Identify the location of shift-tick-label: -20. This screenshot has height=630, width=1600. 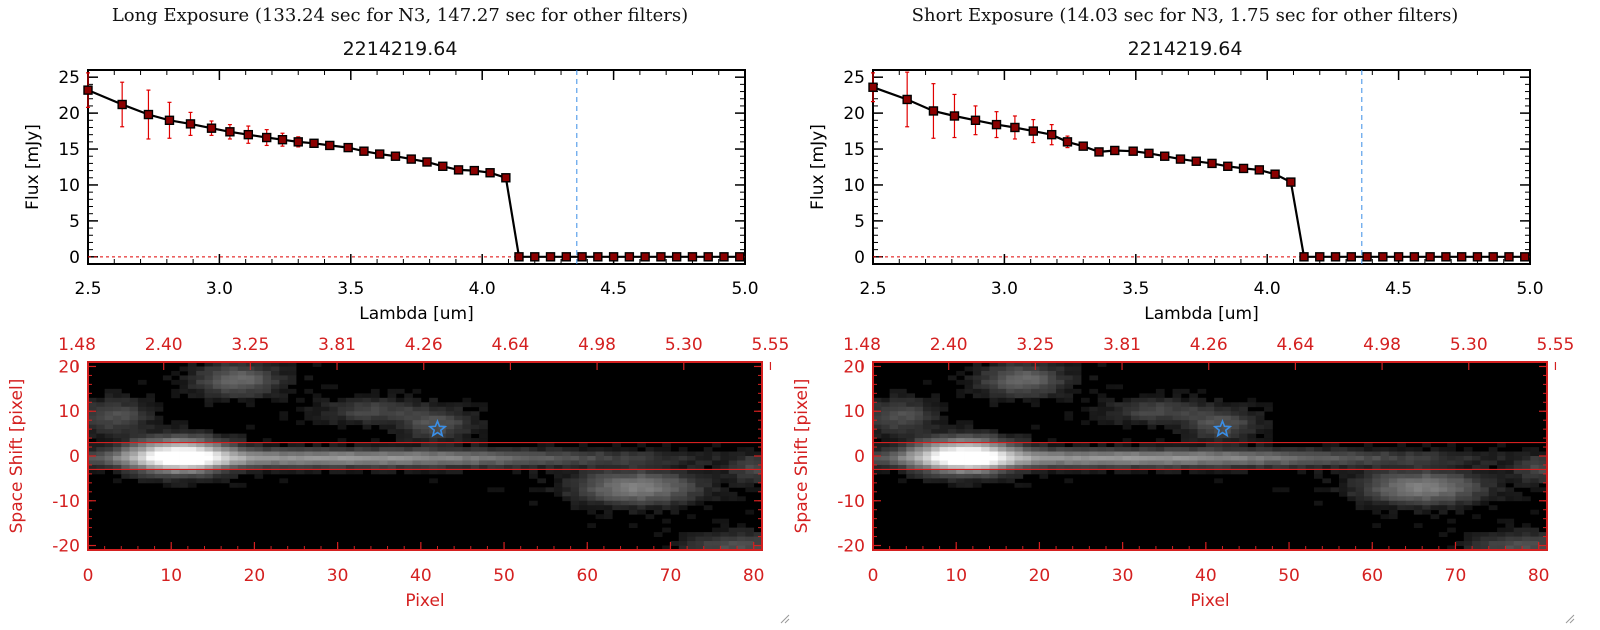
(851, 547).